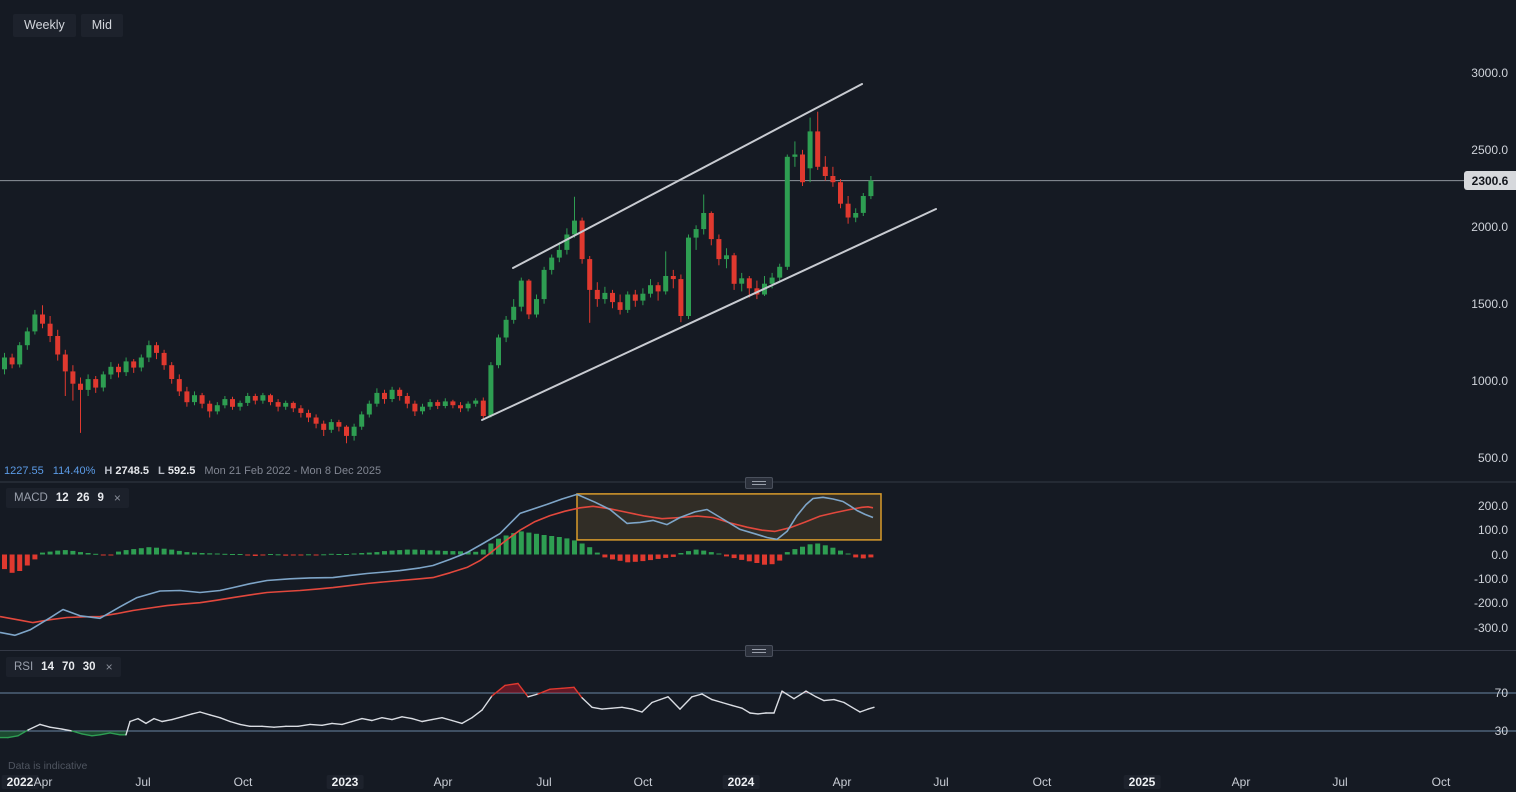 Image resolution: width=1516 pixels, height=792 pixels. I want to click on time-axis-year-tick: 2022, so click(20, 782).